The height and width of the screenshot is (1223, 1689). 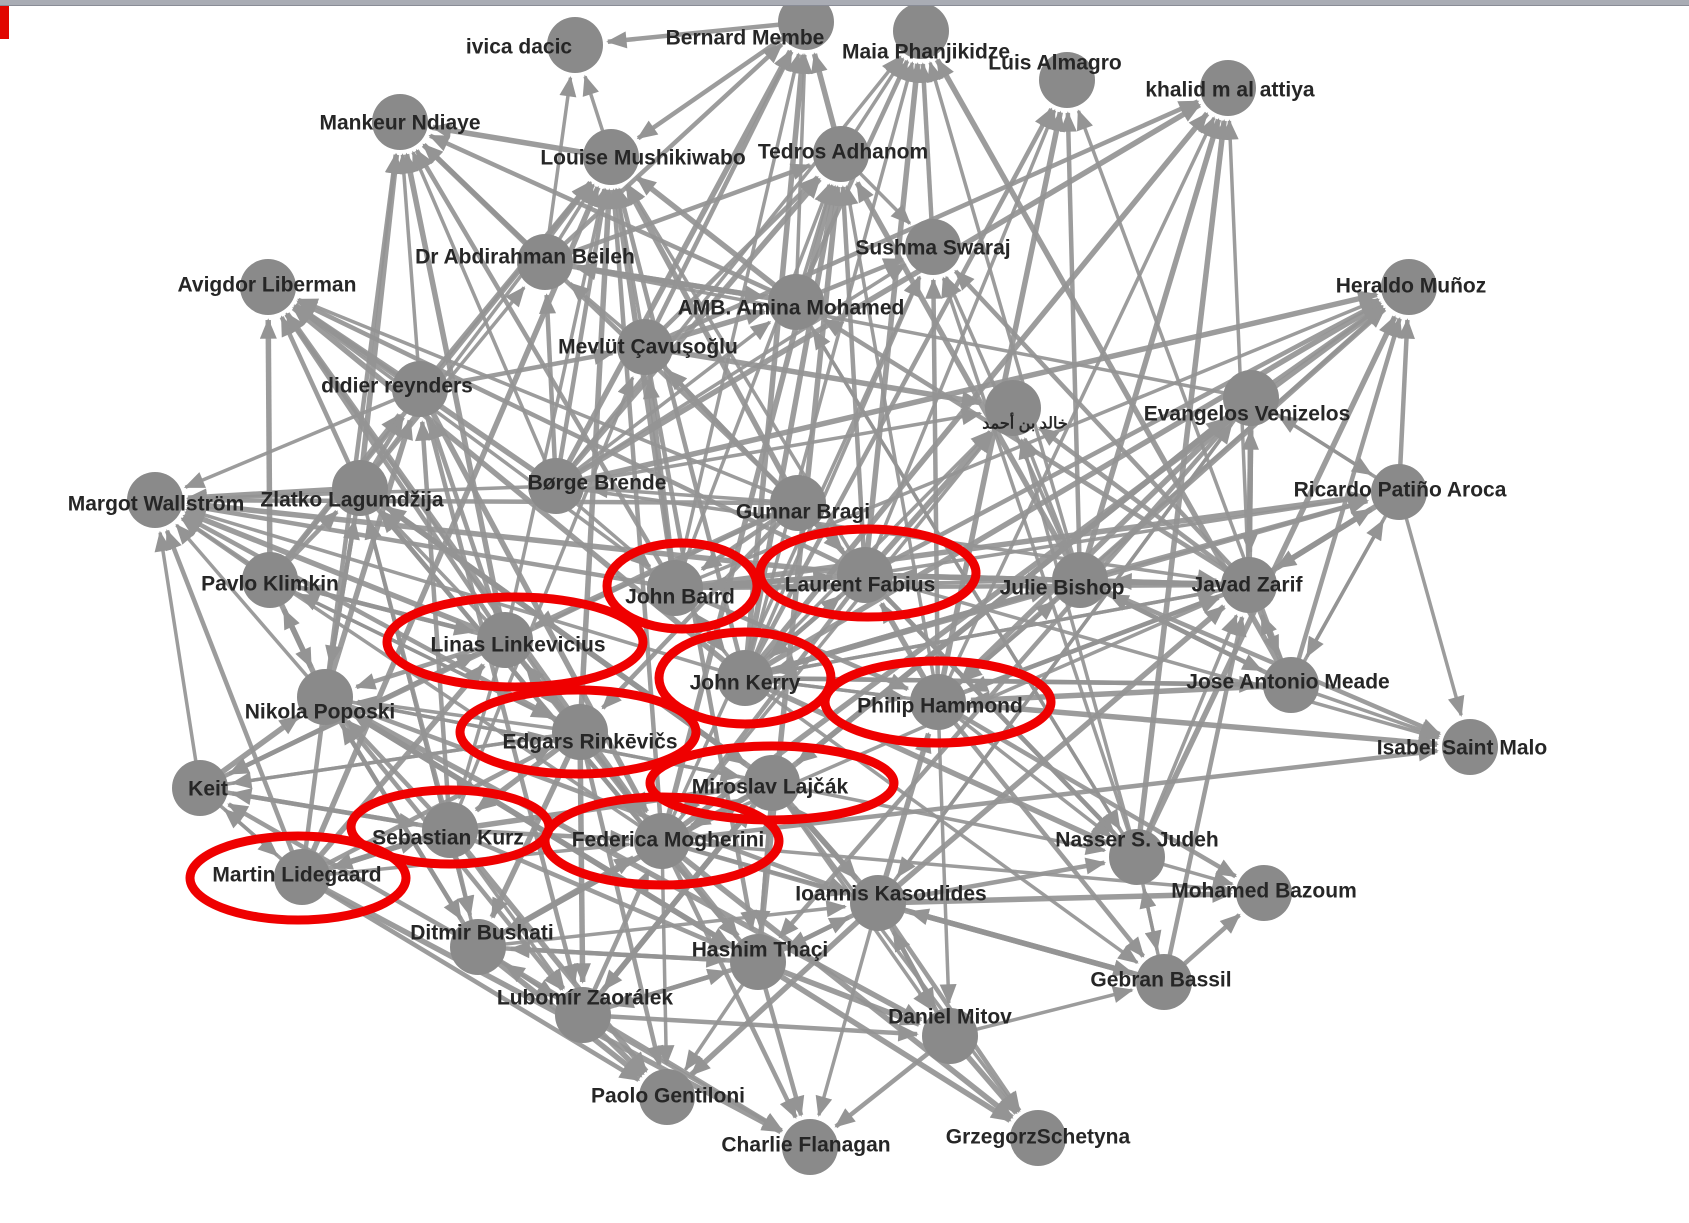 I want to click on graph-node-margot-wallstrom, so click(x=155, y=500).